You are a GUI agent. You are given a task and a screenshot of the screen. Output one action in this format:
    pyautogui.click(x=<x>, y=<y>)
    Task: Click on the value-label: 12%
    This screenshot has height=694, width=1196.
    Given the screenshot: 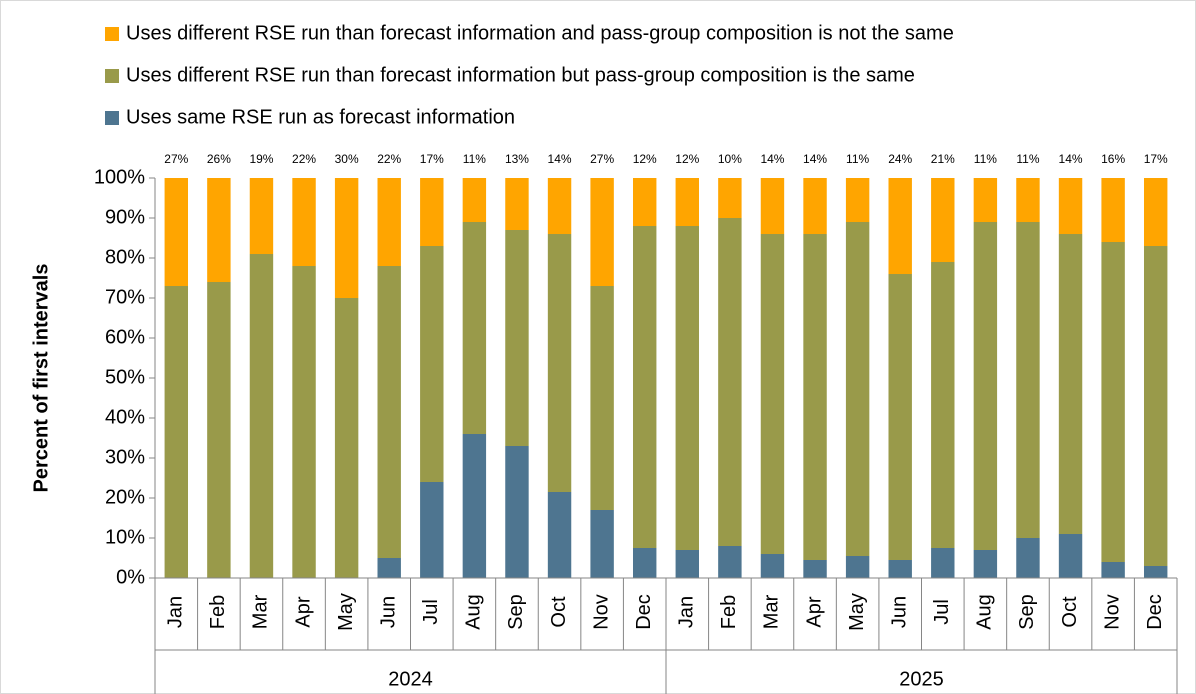 What is the action you would take?
    pyautogui.click(x=687, y=159)
    